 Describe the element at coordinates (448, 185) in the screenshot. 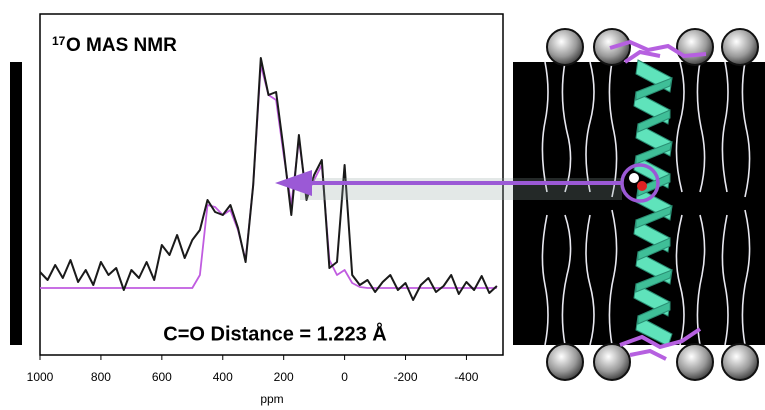

I see `arrow` at that location.